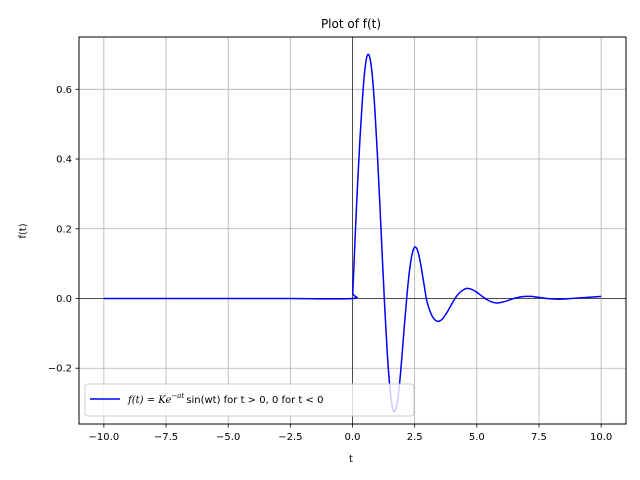  Describe the element at coordinates (351, 459) in the screenshot. I see `x-axis-label: t` at that location.